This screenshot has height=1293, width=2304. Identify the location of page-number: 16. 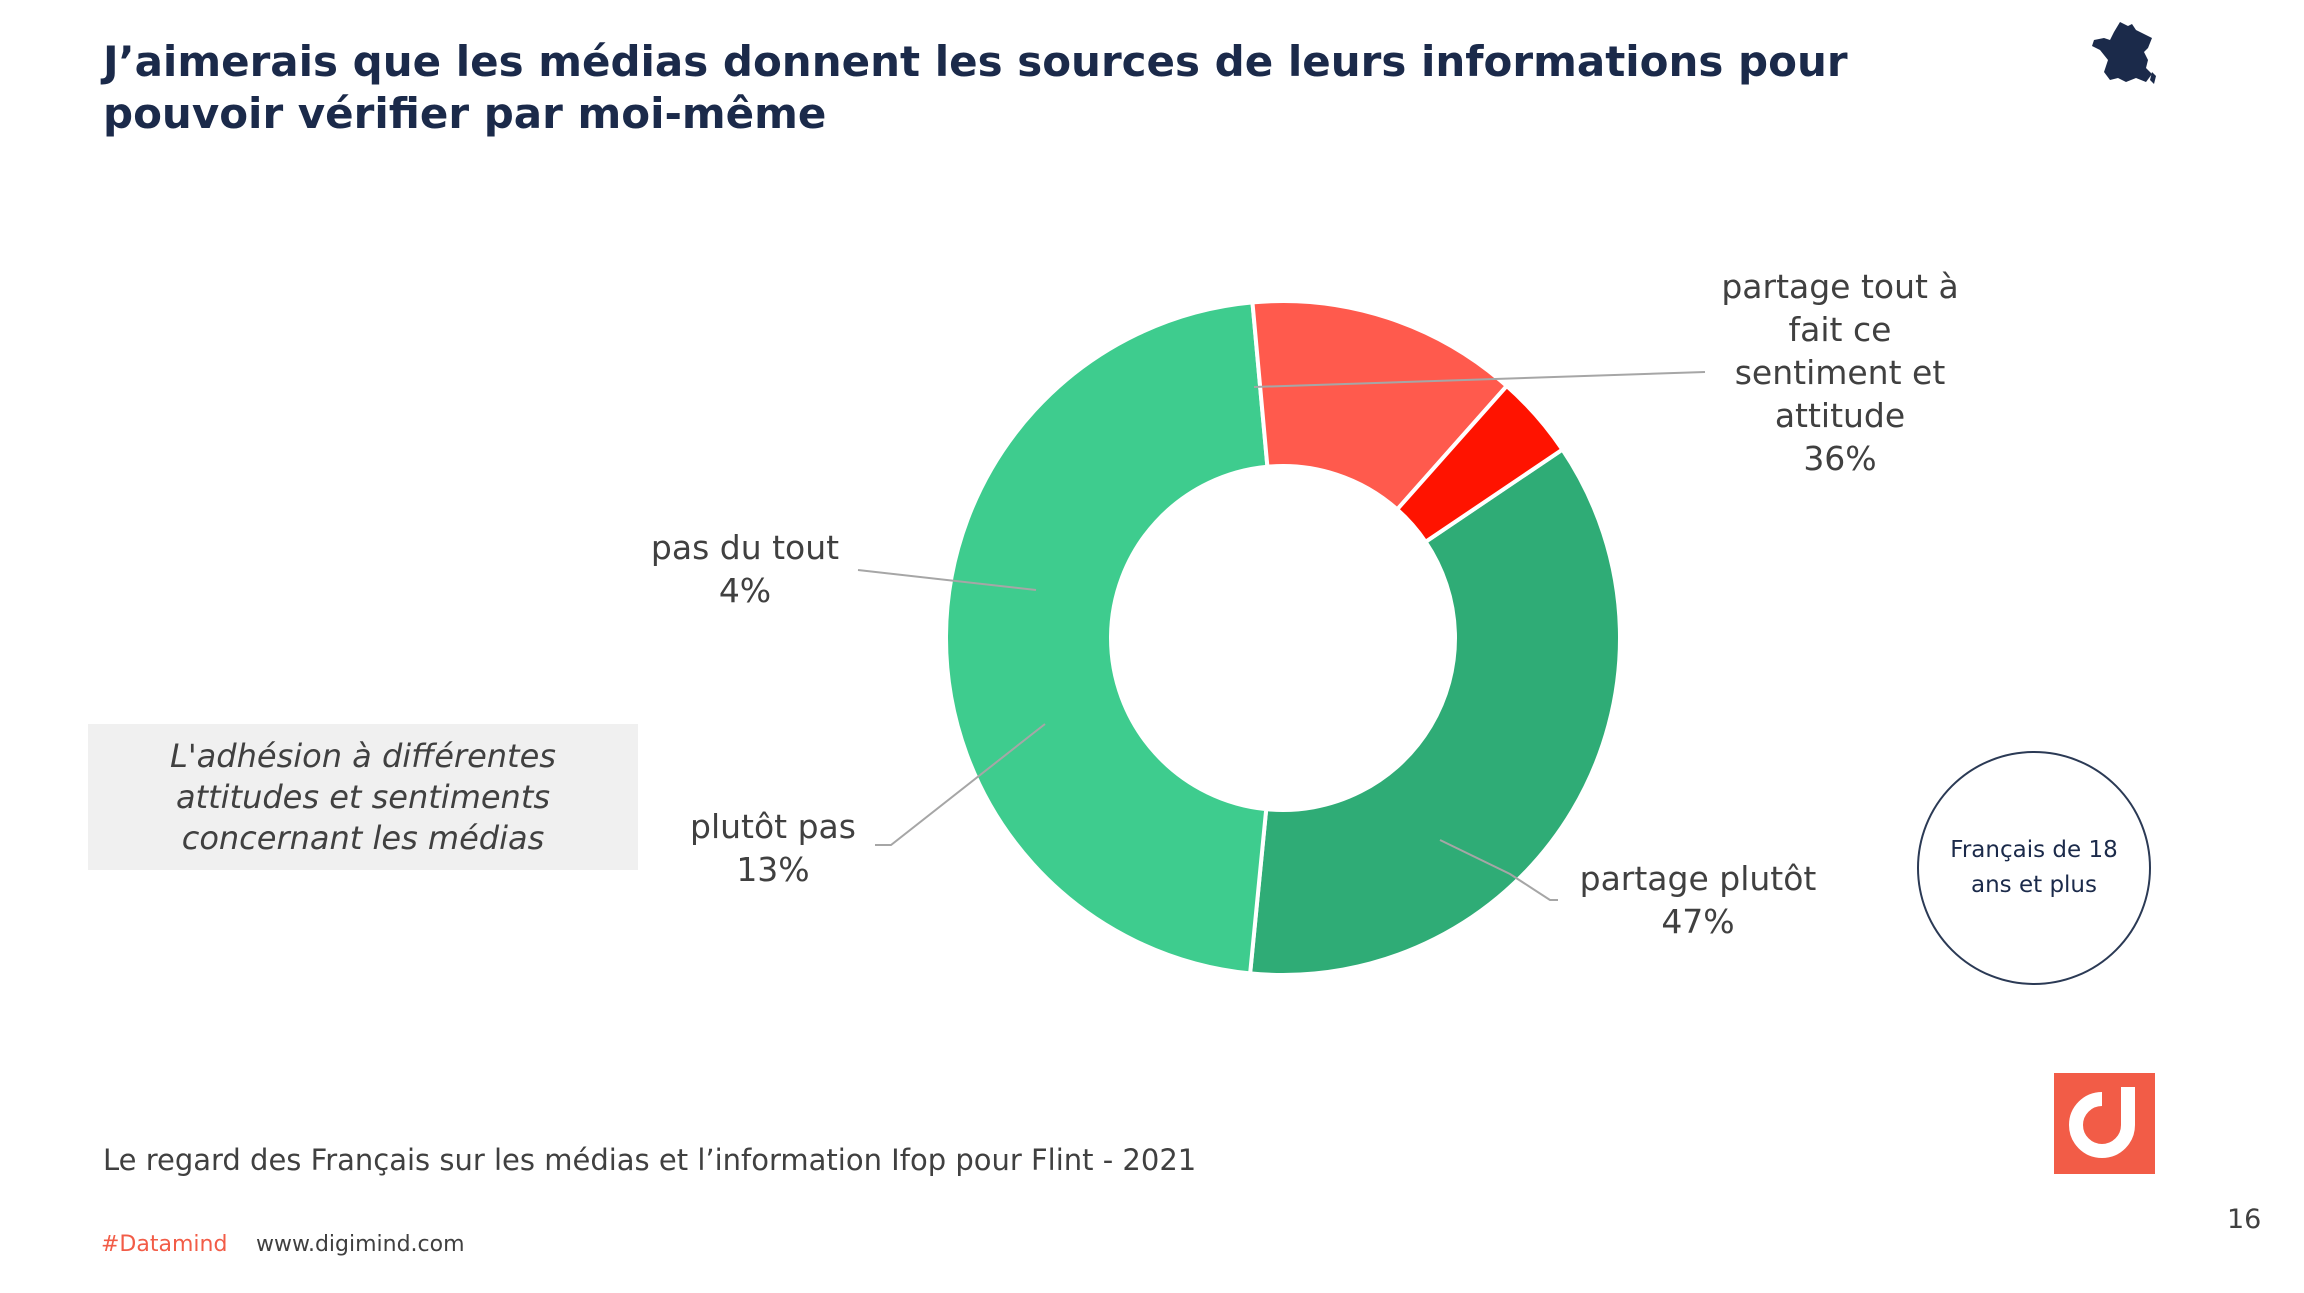
(2244, 1219).